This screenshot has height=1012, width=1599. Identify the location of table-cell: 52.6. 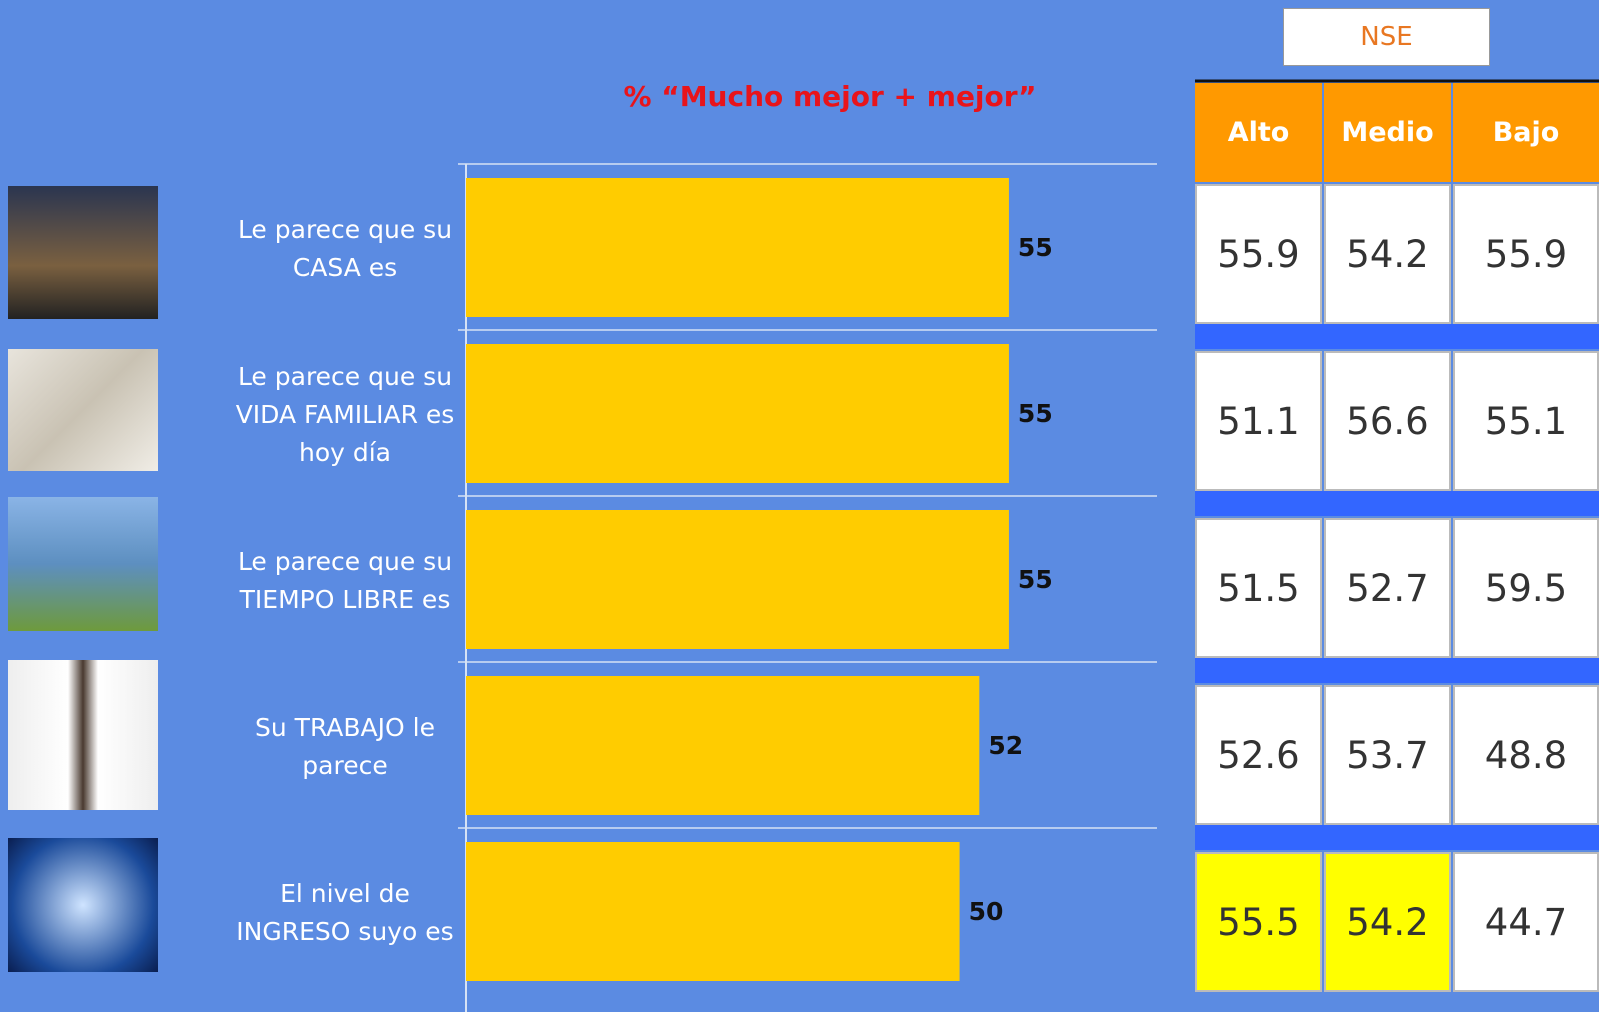
(1258, 755).